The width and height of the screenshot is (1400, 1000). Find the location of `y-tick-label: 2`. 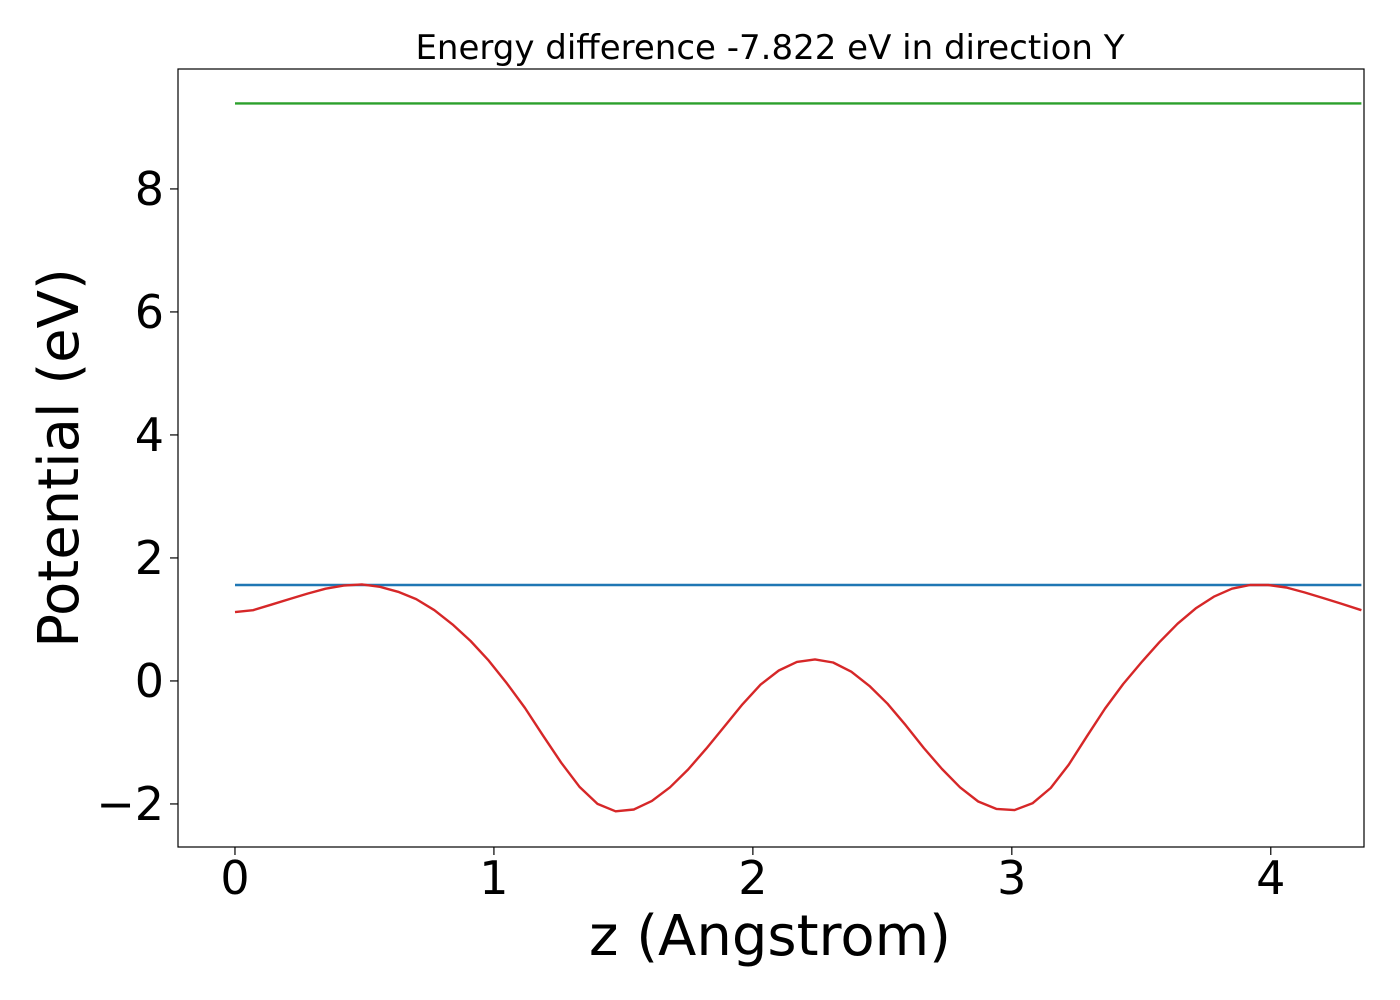

y-tick-label: 2 is located at coordinates (149, 558).